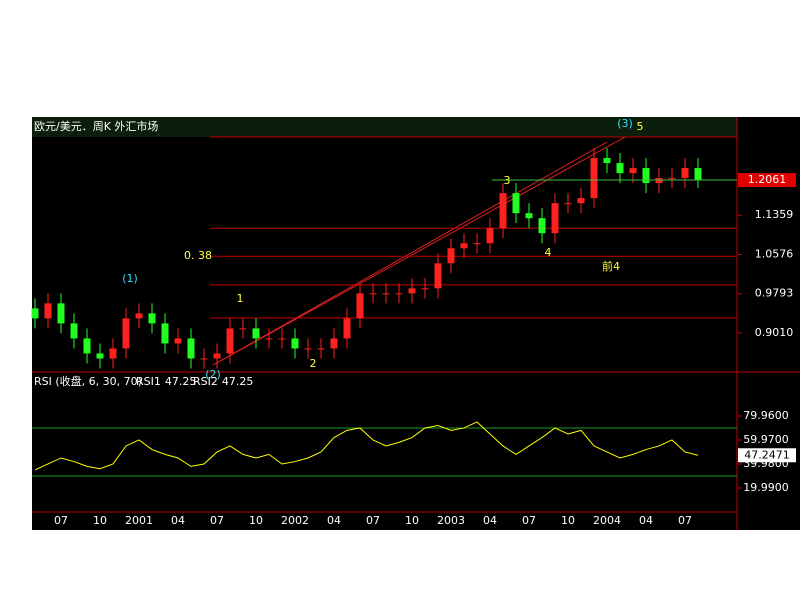  What do you see at coordinates (148, 381) in the screenshot?
I see `legend-name: RSI1` at bounding box center [148, 381].